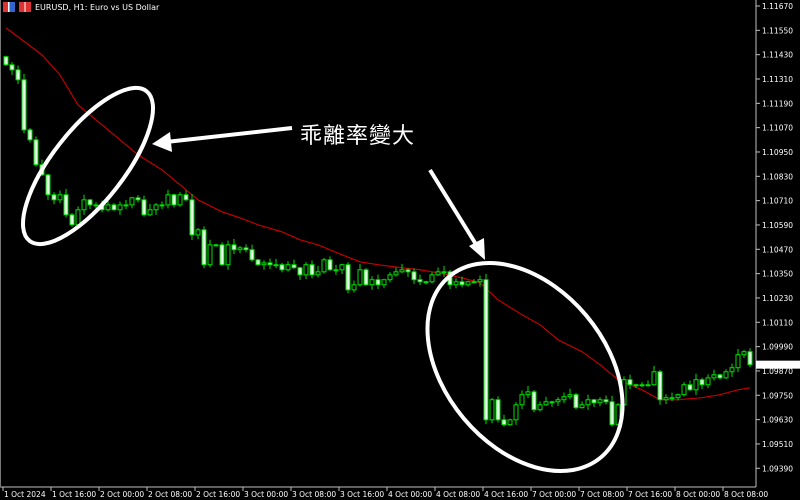 This screenshot has width=800, height=500. What do you see at coordinates (74, 494) in the screenshot?
I see `x-tick-label: 1 Oct 16:00` at bounding box center [74, 494].